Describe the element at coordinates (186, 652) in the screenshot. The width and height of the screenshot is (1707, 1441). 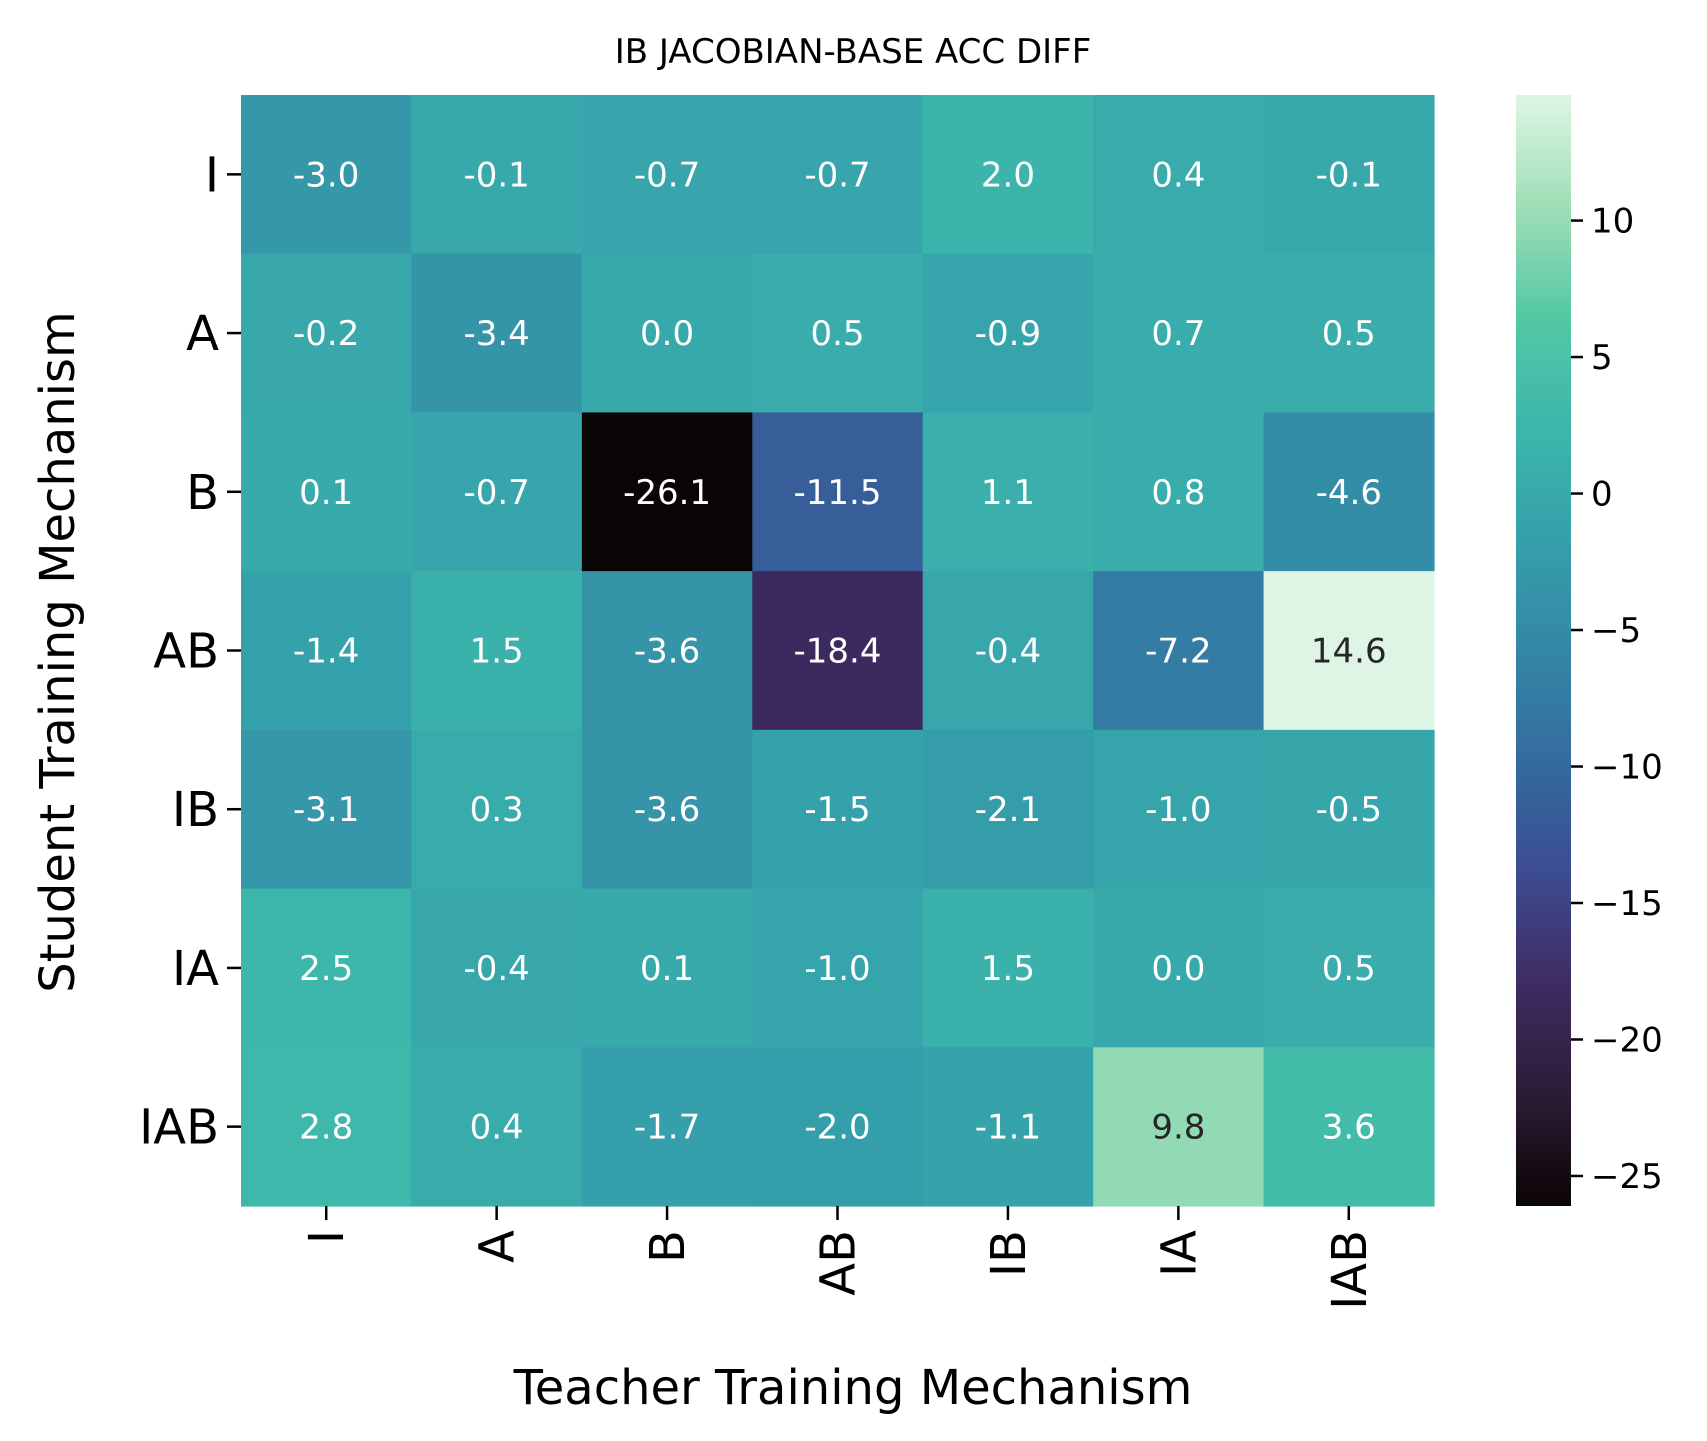
I see `y-tick-label: AB` at that location.